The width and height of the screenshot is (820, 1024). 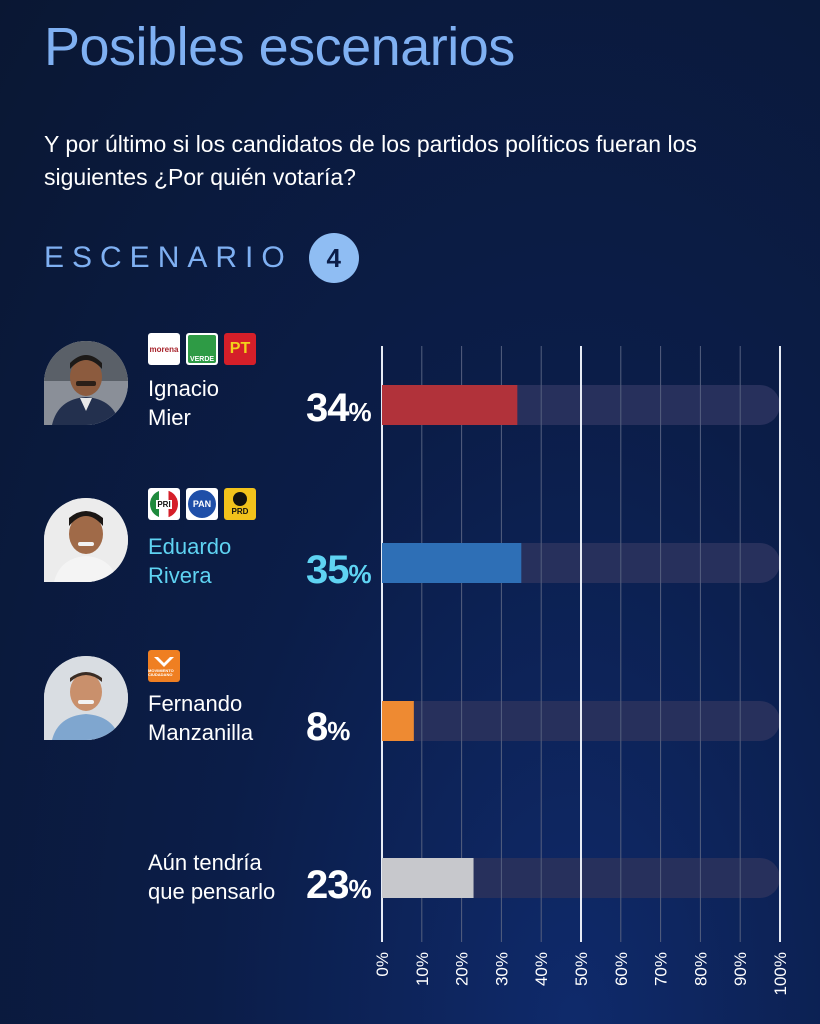 I want to click on avatar-ignacio-mier, so click(x=86, y=383).